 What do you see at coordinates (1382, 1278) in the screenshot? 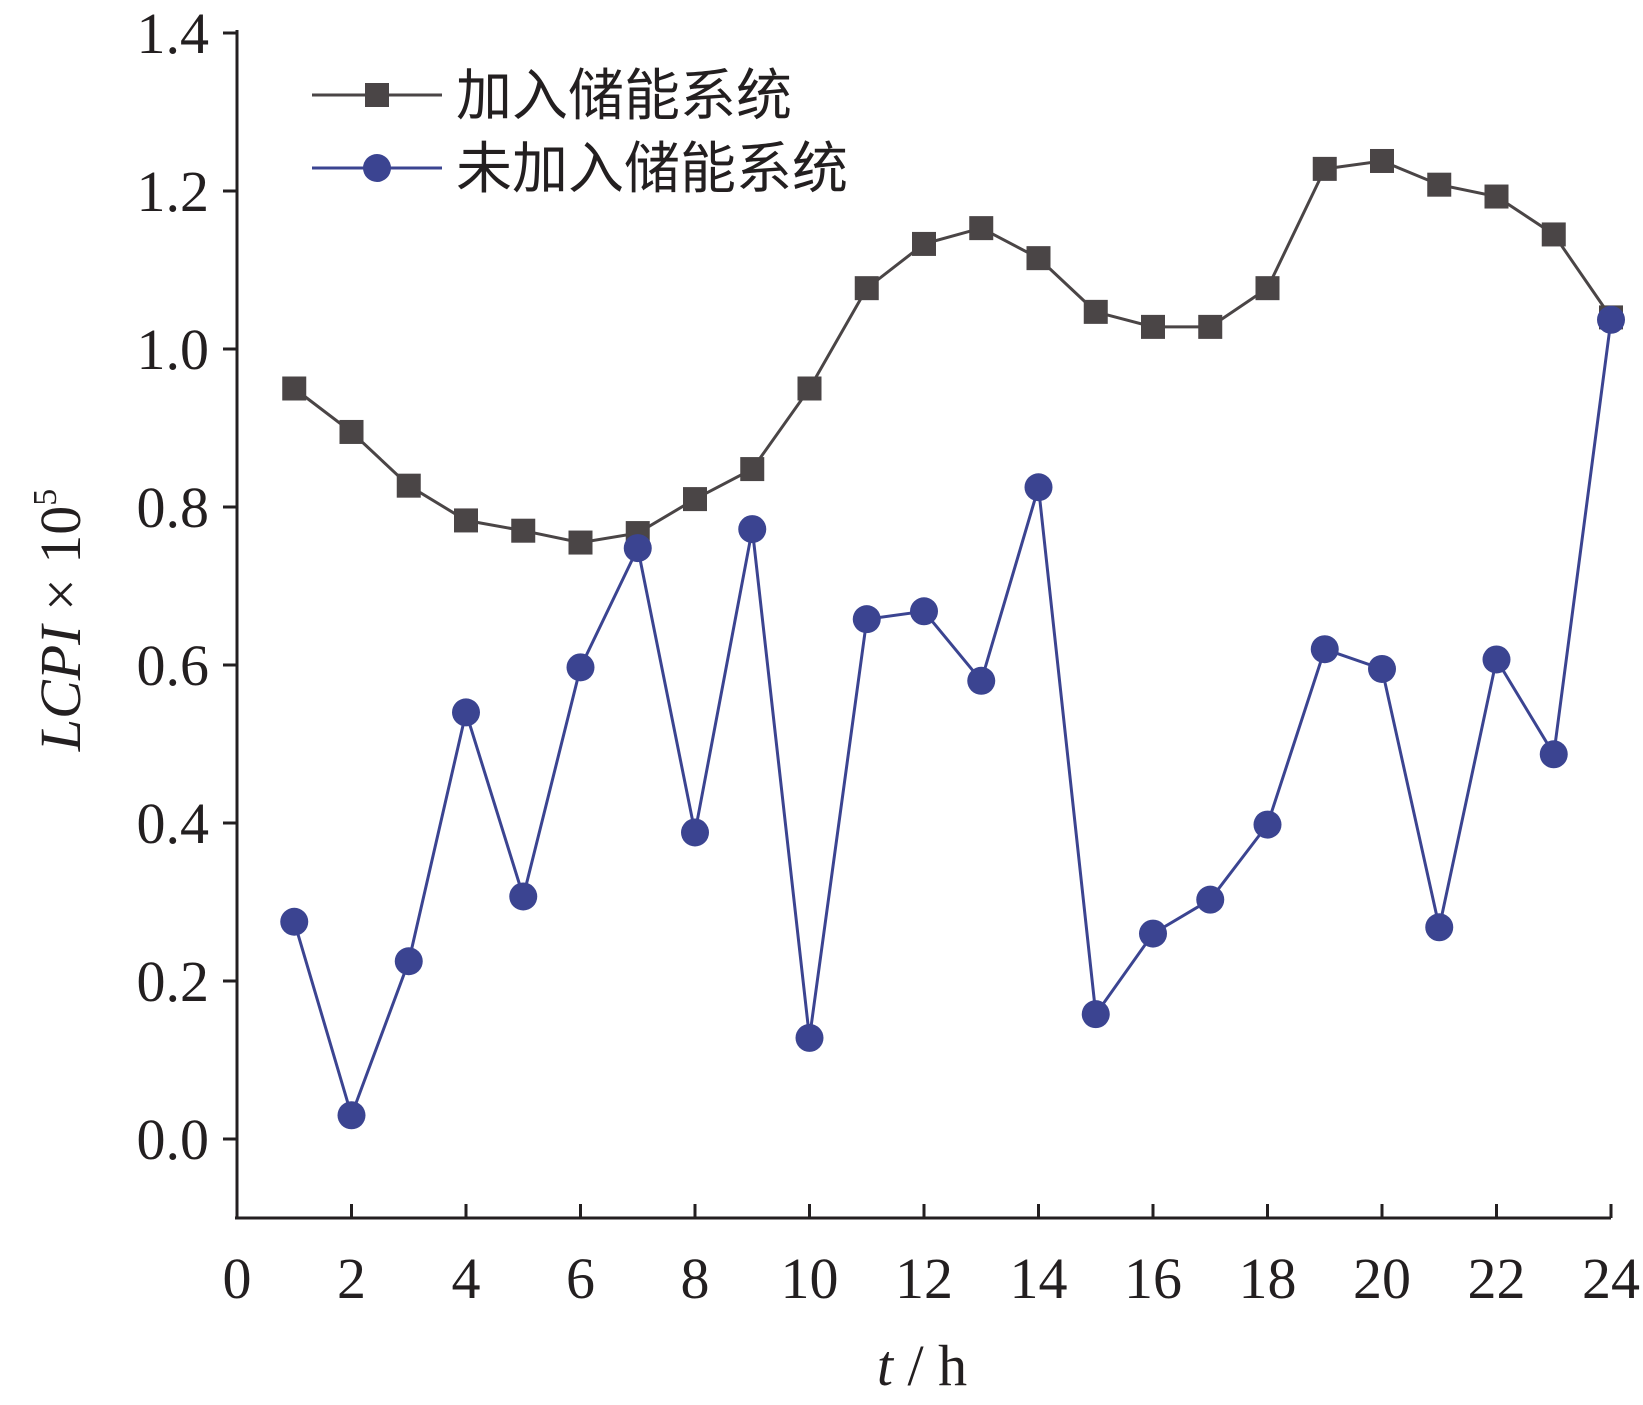
I see `x-tick-label: 20` at bounding box center [1382, 1278].